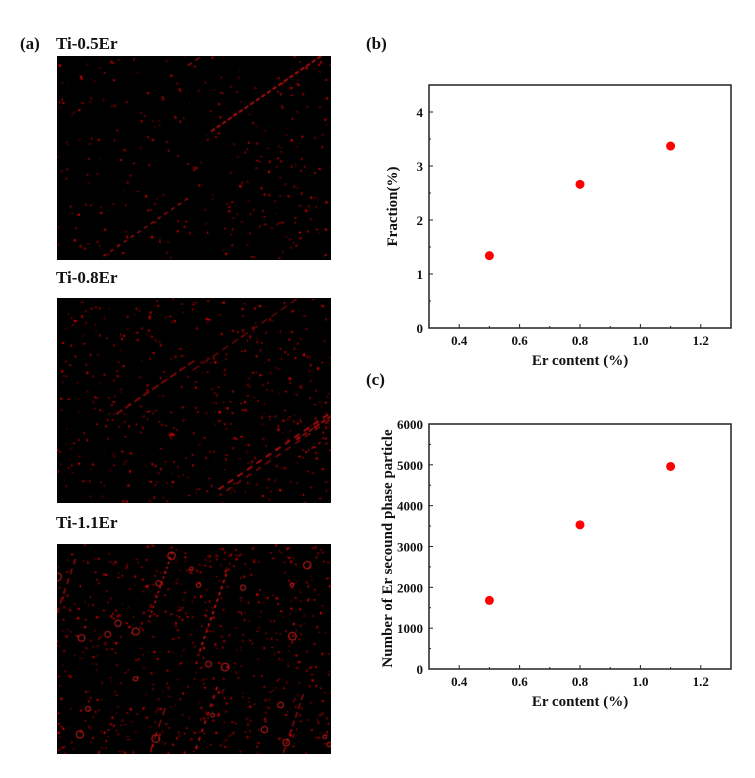  What do you see at coordinates (580, 361) in the screenshot?
I see `chart-b-xlabel: Er content (%)` at bounding box center [580, 361].